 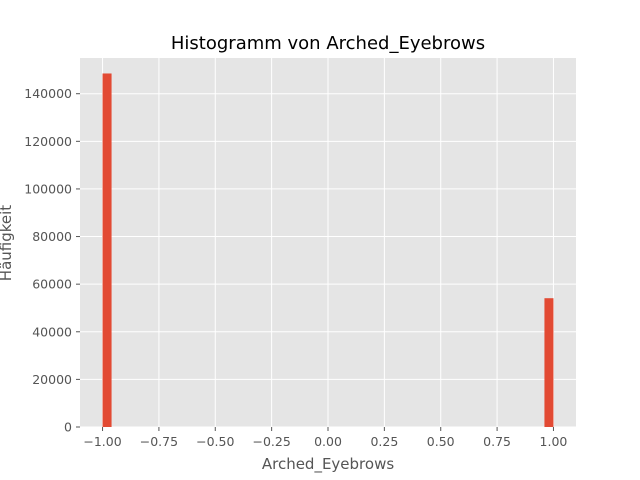 What do you see at coordinates (52, 284) in the screenshot?
I see `y-tick-label: 60000` at bounding box center [52, 284].